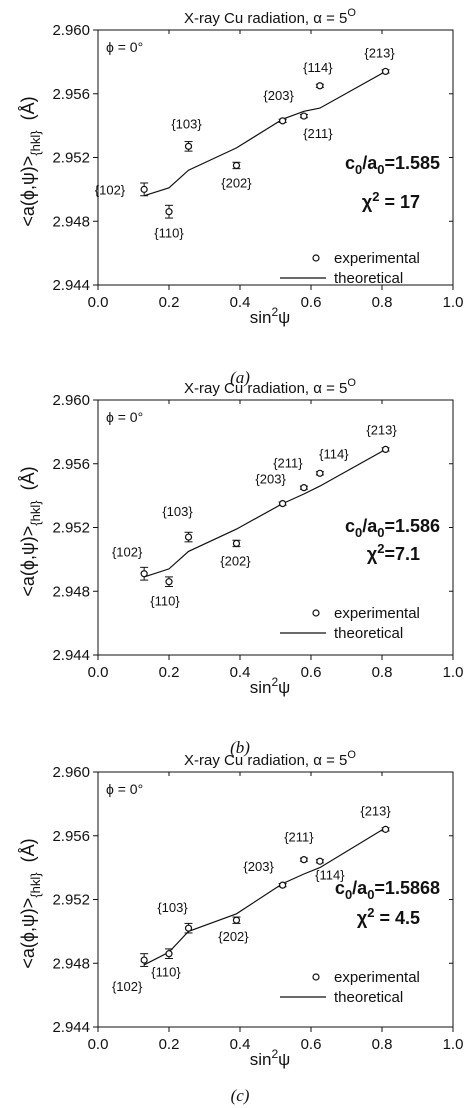 The width and height of the screenshot is (464, 1108). Describe the element at coordinates (240, 747) in the screenshot. I see `panel-caption: (b)` at that location.